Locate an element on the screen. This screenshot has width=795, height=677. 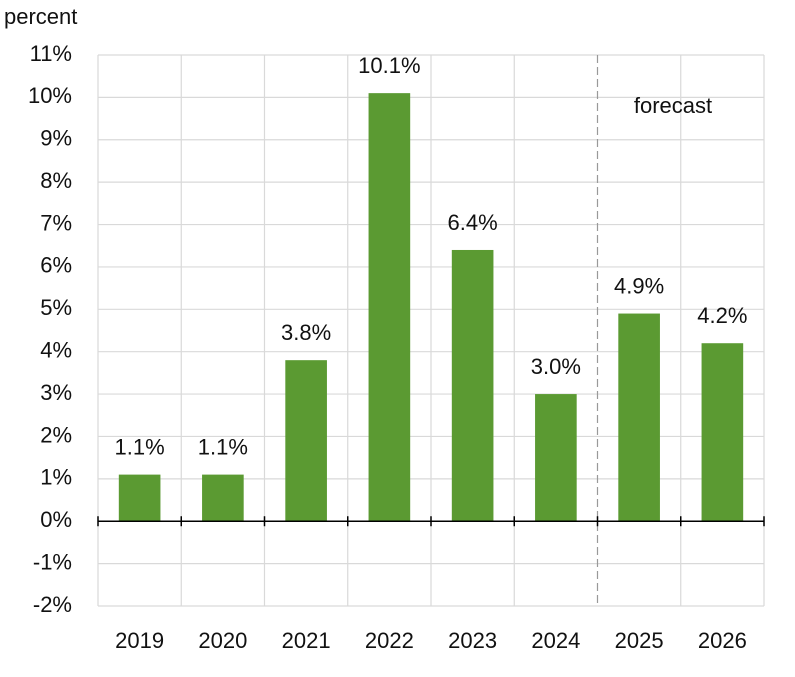
x-tick-label: 2025 is located at coordinates (639, 640).